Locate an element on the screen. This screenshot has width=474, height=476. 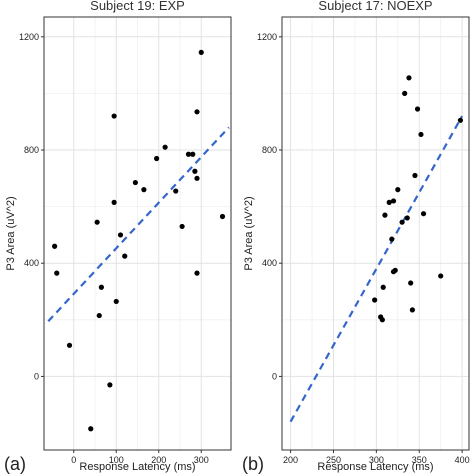
panel-title: Subject 17: NOEXP is located at coordinates (375, 6).